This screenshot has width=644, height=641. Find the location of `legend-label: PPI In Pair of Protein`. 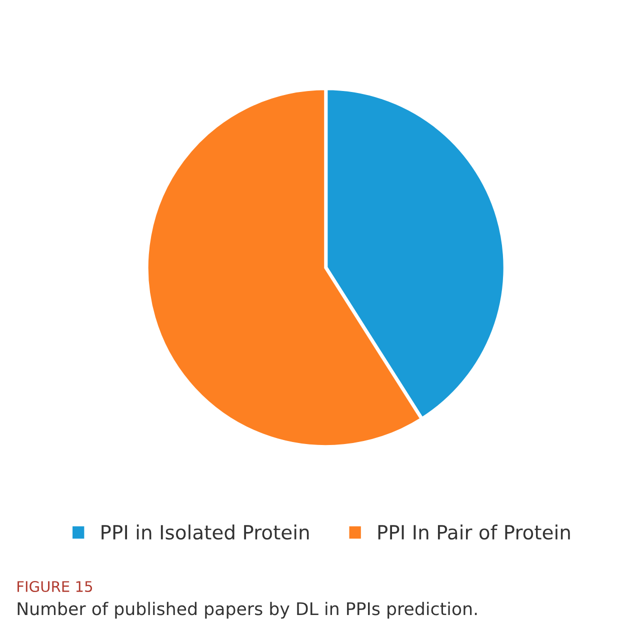

legend-label: PPI In Pair of Protein is located at coordinates (474, 532).